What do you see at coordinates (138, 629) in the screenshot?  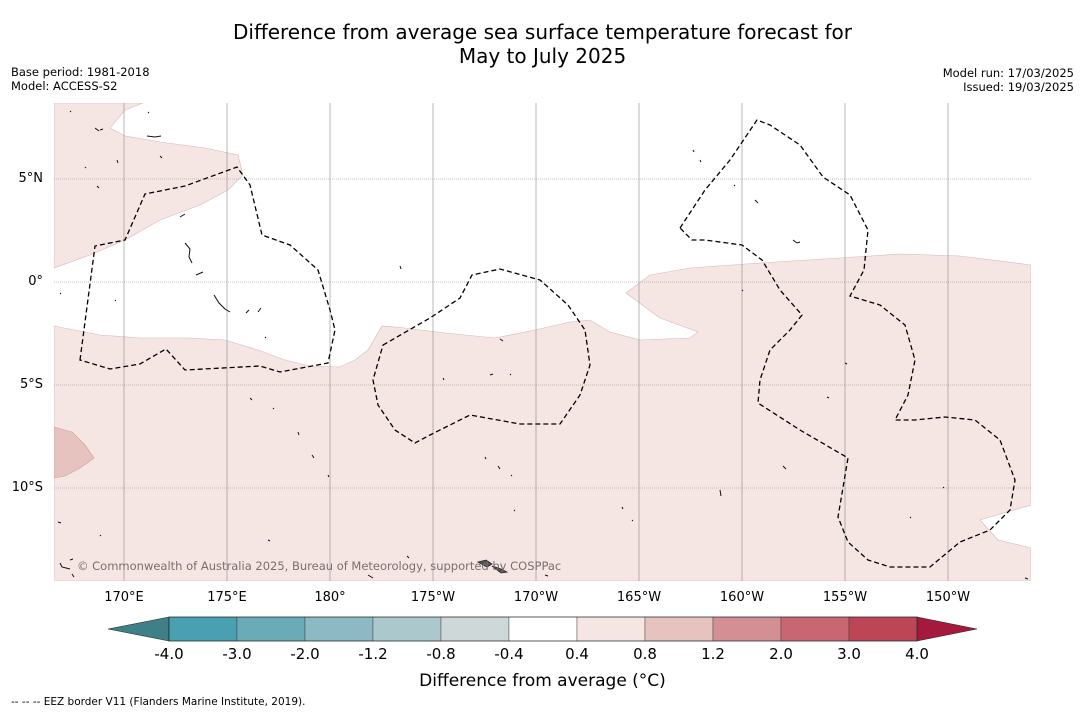 I see `colorbar-under-triangle` at bounding box center [138, 629].